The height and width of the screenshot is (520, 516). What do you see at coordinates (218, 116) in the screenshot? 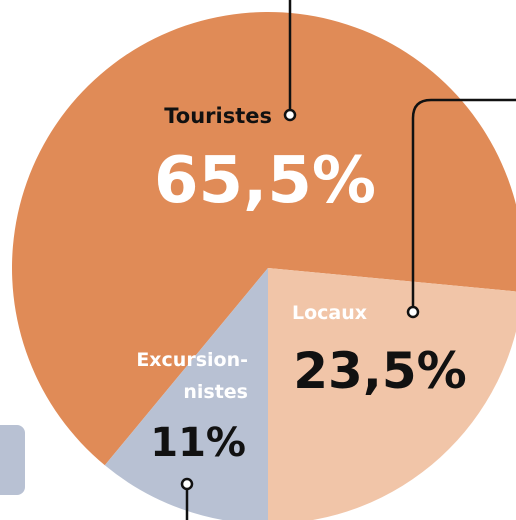
I see `category-label: Touristes` at bounding box center [218, 116].